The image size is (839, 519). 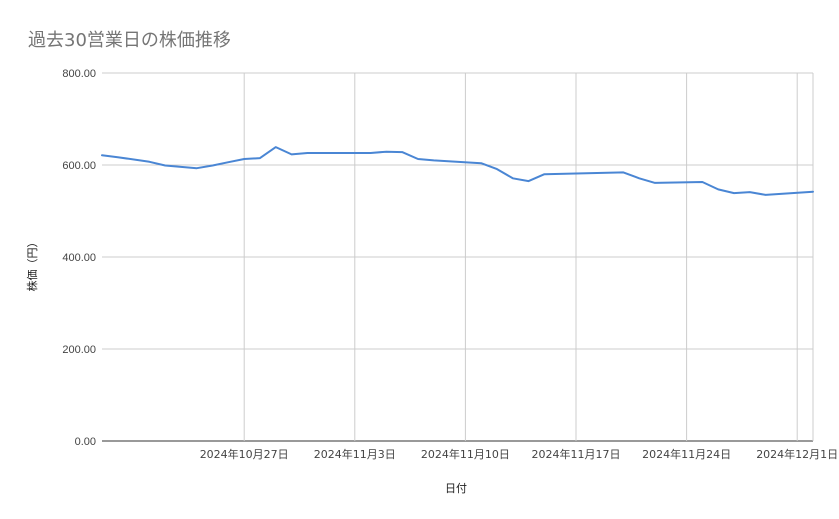 I want to click on y-tick-label: 200.00, so click(x=79, y=350).